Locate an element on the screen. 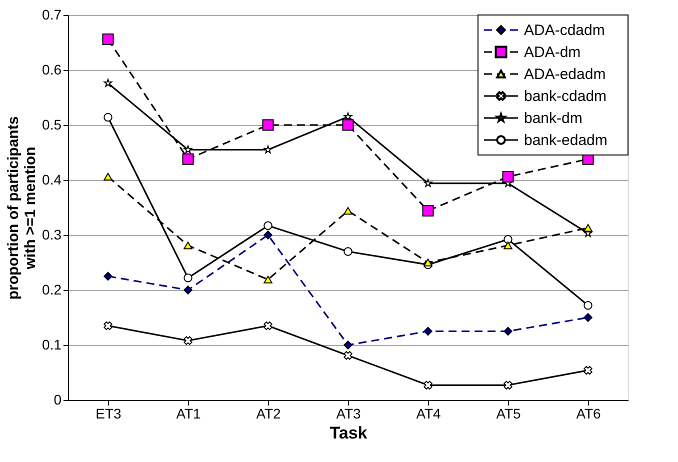  y-tick-label: 0.3 is located at coordinates (52, 234).